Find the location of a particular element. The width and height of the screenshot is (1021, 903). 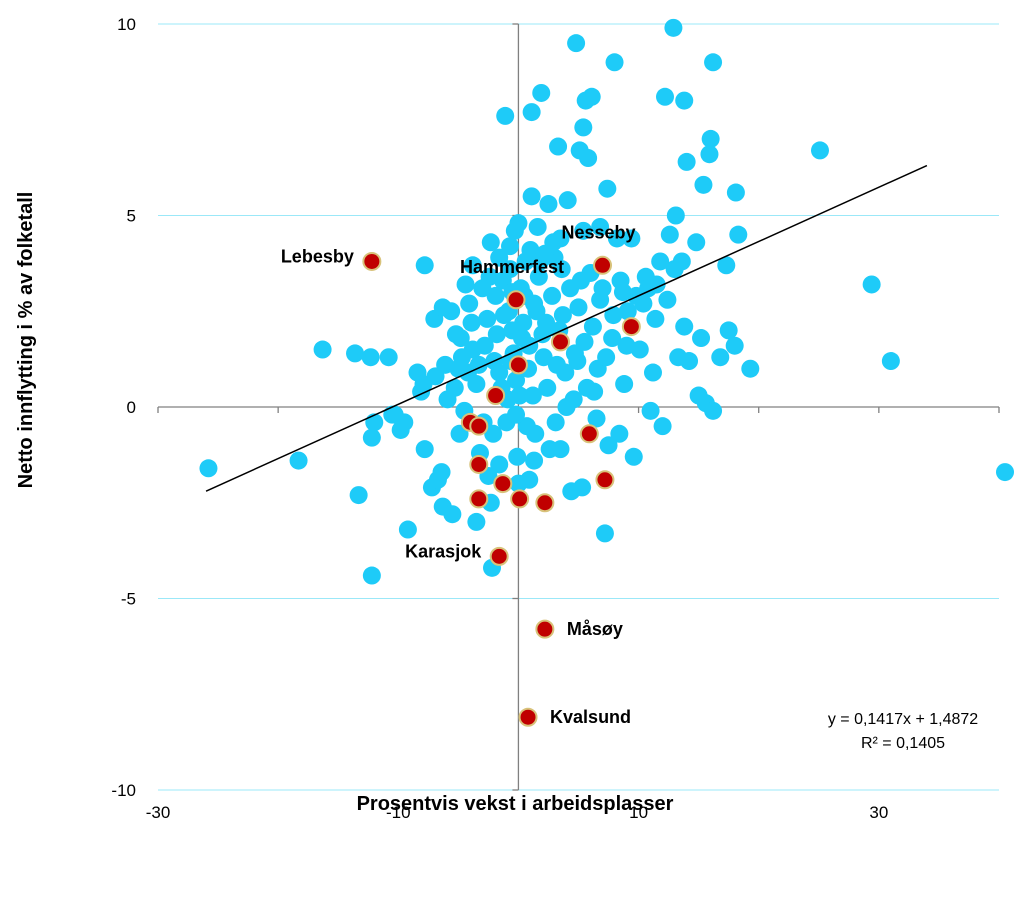

y-tick-label: -5 is located at coordinates (128, 599).